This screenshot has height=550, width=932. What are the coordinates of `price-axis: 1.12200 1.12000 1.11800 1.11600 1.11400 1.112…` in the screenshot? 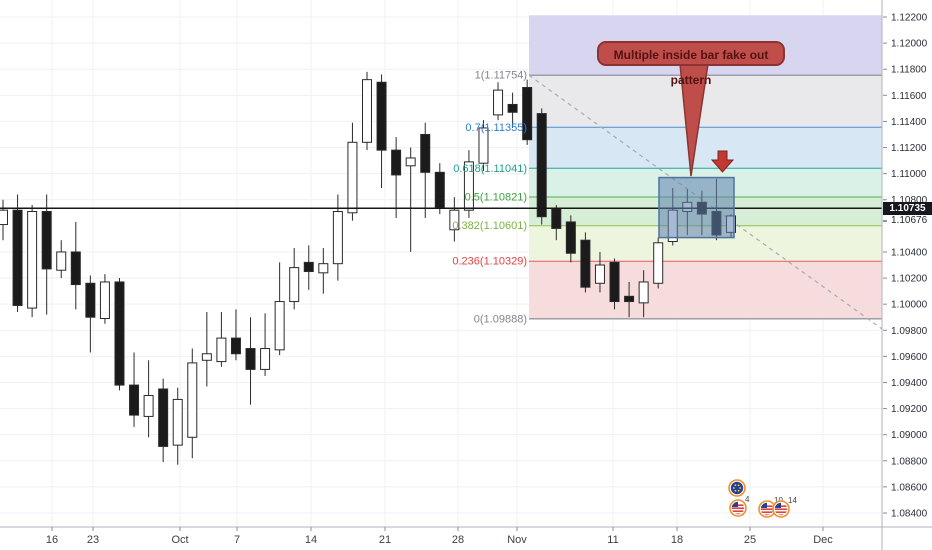 It's located at (904, 275).